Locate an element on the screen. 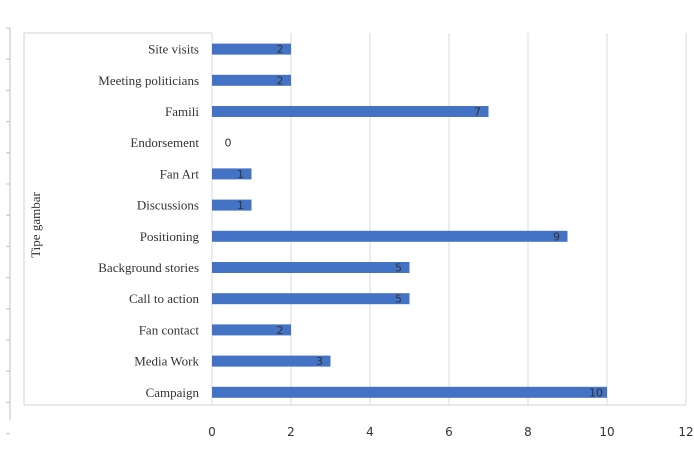 The width and height of the screenshot is (694, 453). category-label: Famili is located at coordinates (182, 111).